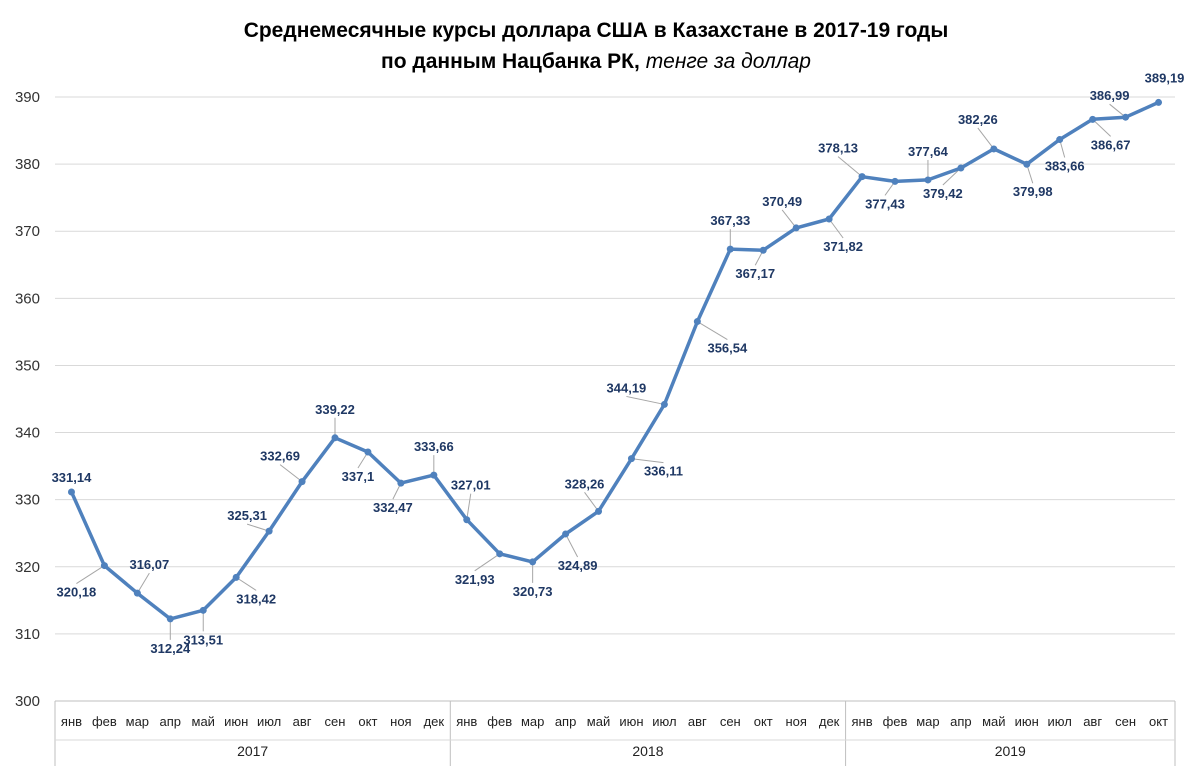 The width and height of the screenshot is (1193, 772). What do you see at coordinates (252, 751) in the screenshot?
I see `x-year-label: 2017` at bounding box center [252, 751].